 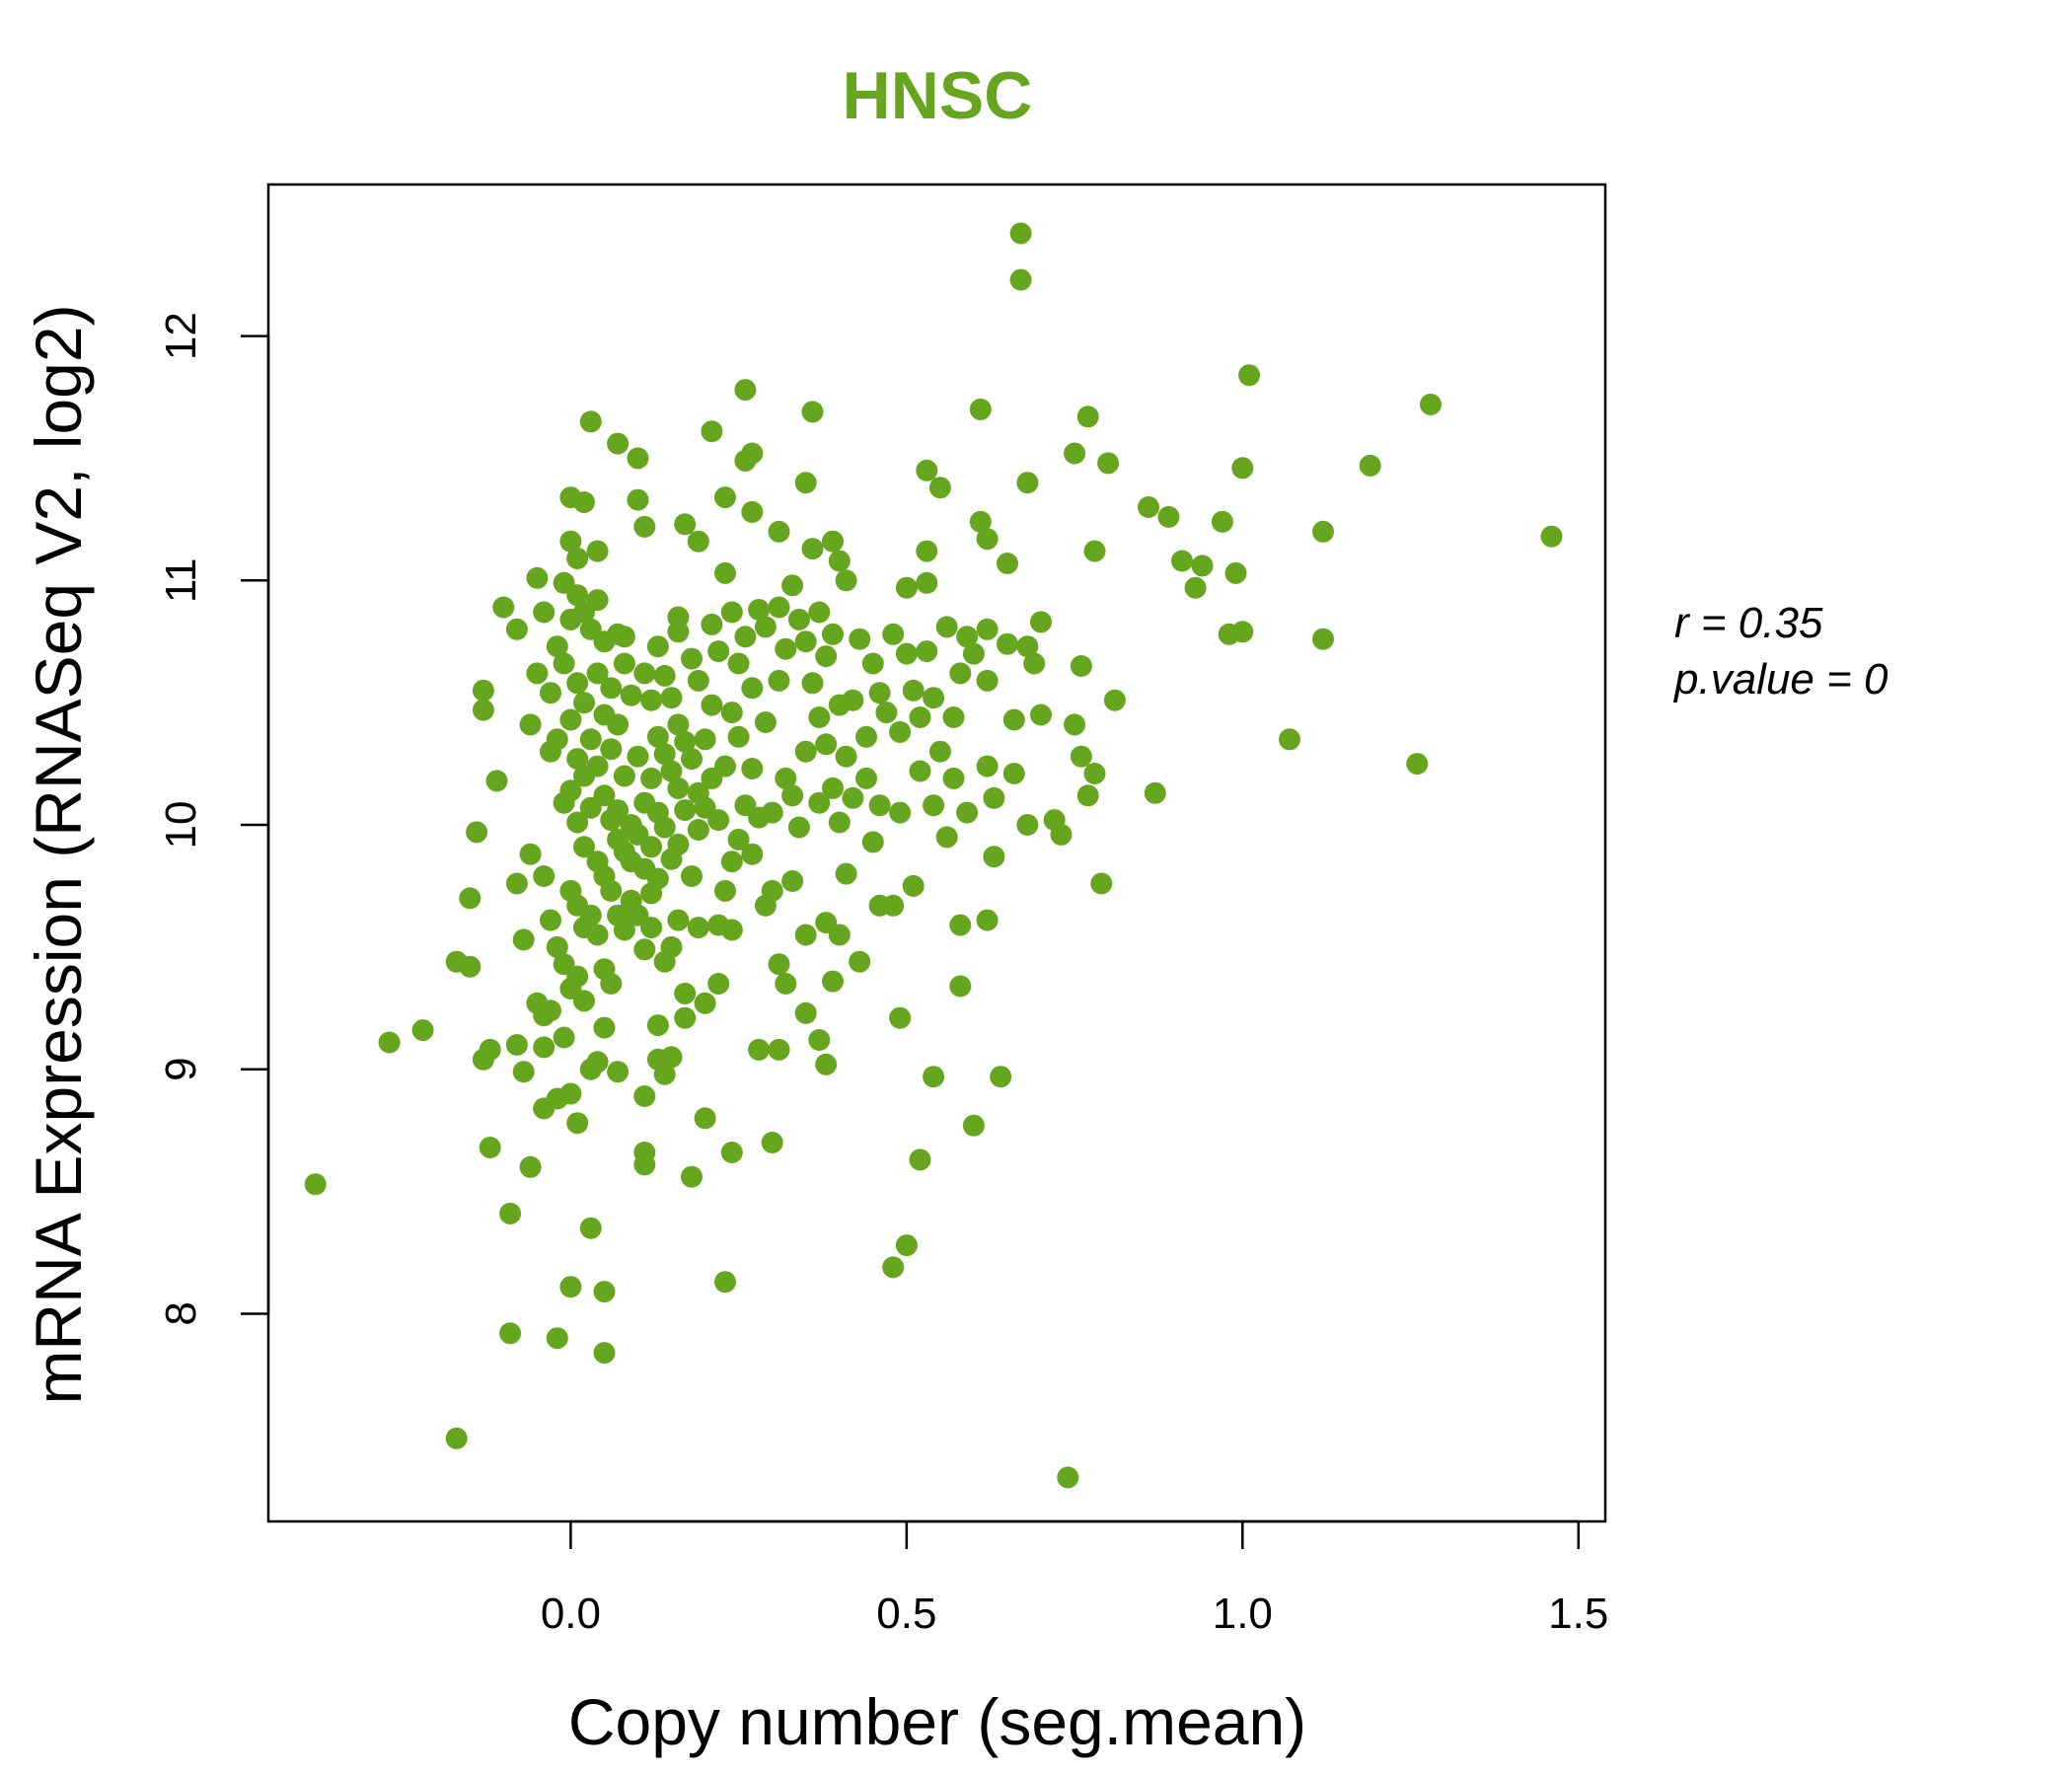 What do you see at coordinates (181, 336) in the screenshot?
I see `y-tick-label-4: 12` at bounding box center [181, 336].